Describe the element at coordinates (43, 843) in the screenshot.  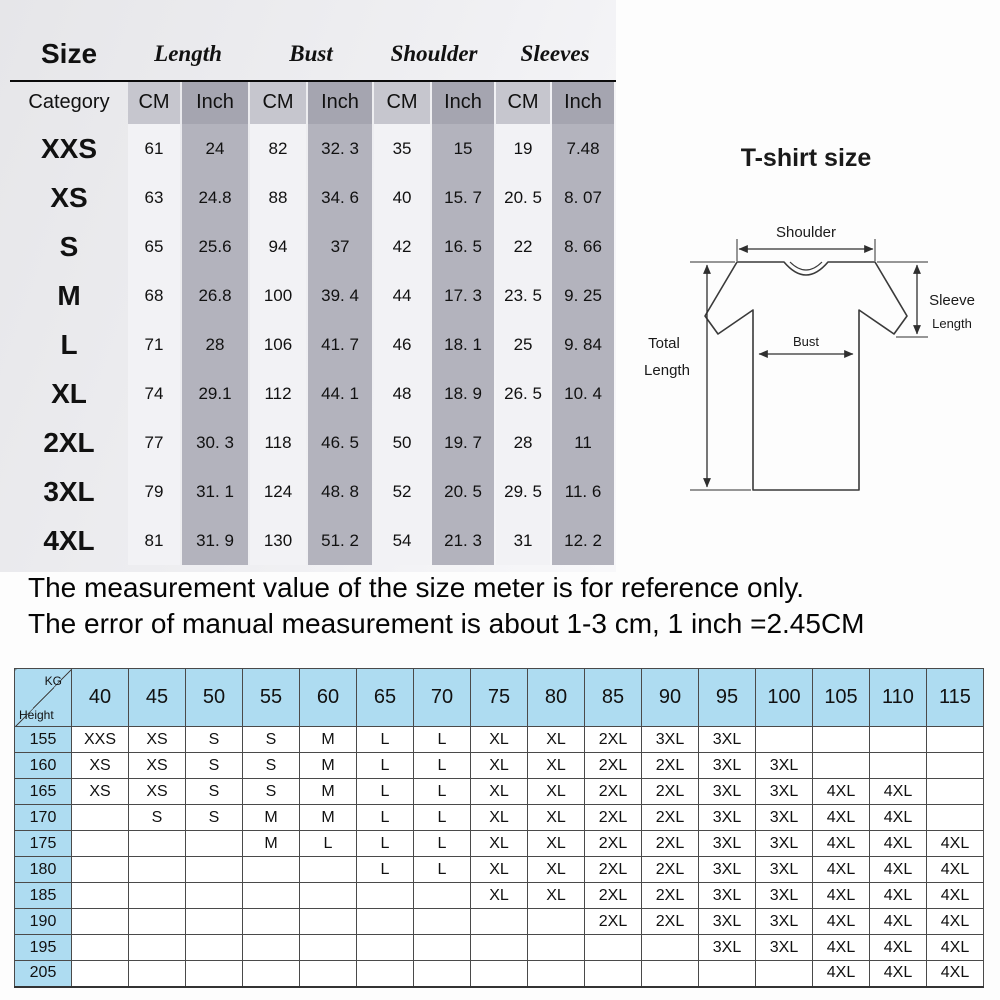
I see `height-value-cell: 175` at that location.